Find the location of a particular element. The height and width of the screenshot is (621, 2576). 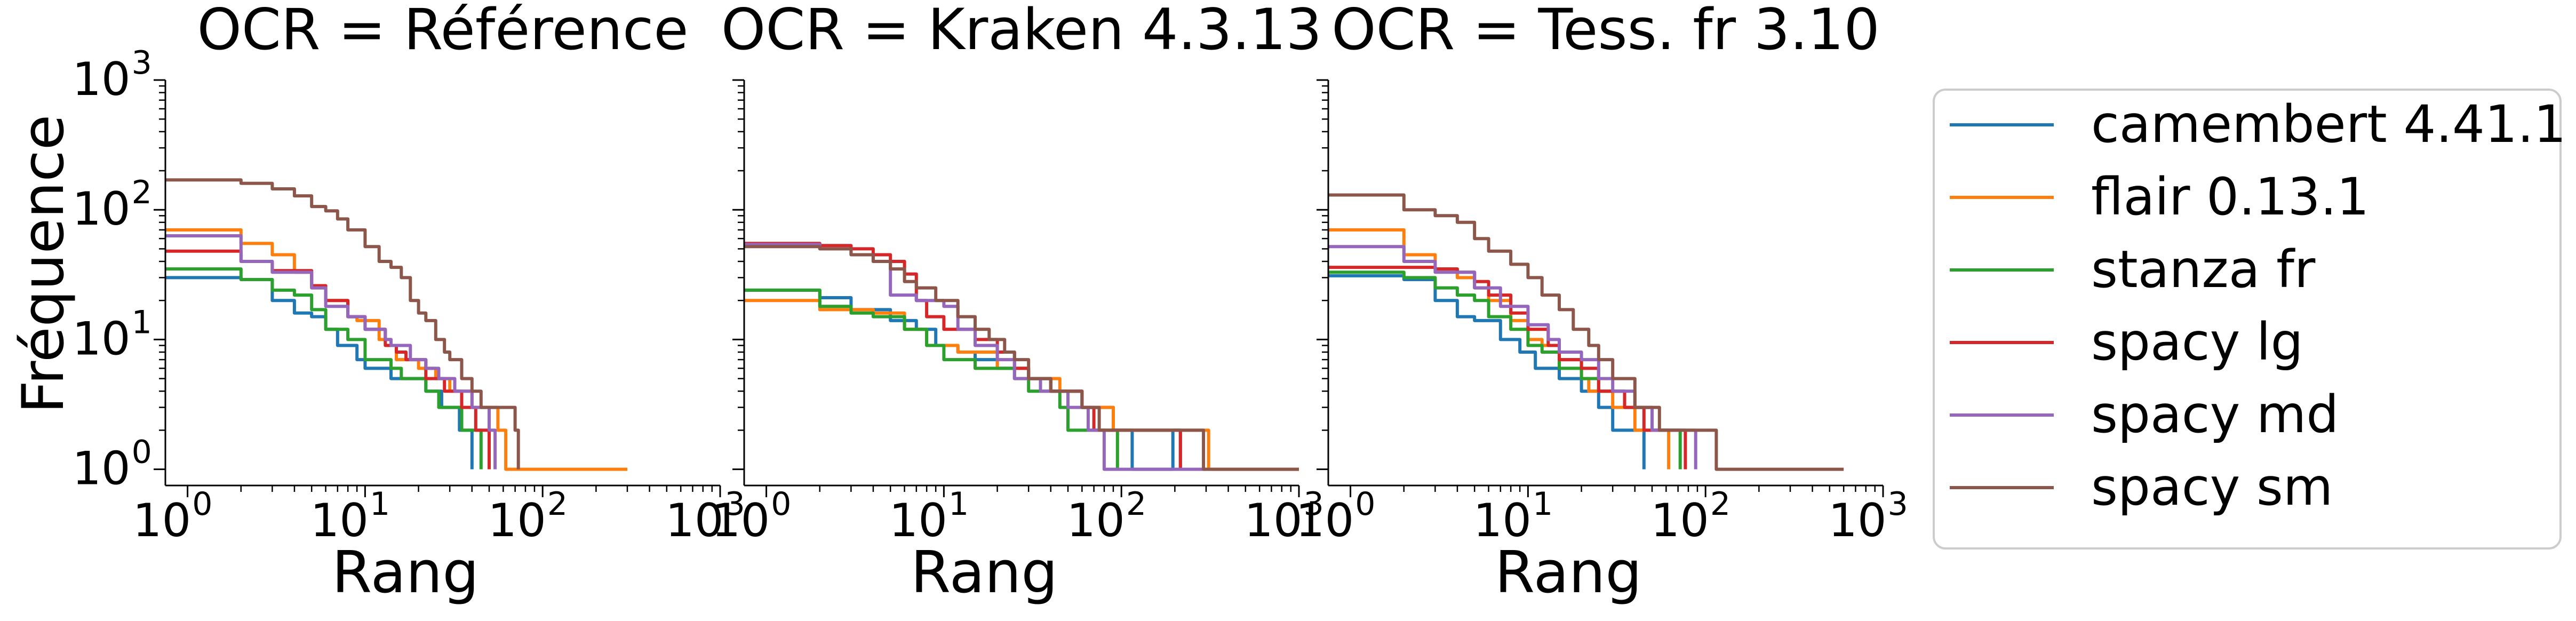

legend-label: spacy sm is located at coordinates (2212, 487).